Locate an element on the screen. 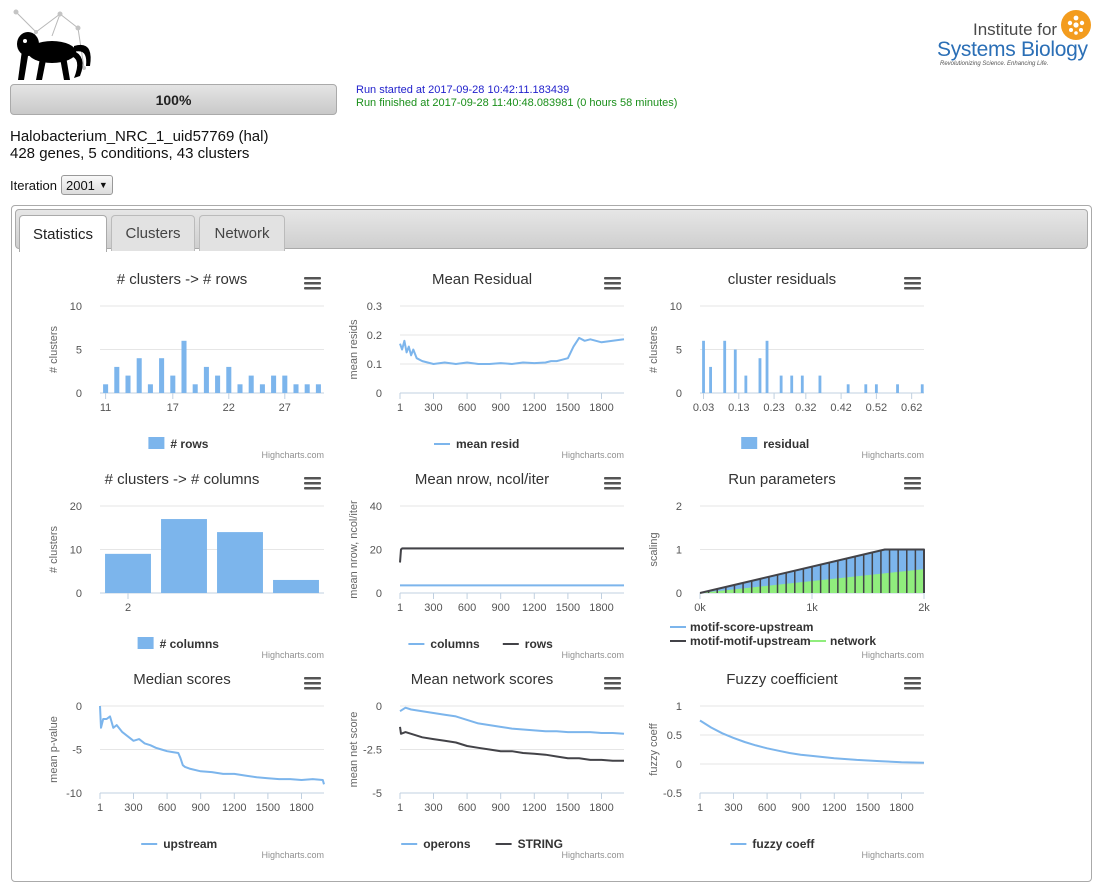  cols-credit: Highcharts.com is located at coordinates (292, 655).